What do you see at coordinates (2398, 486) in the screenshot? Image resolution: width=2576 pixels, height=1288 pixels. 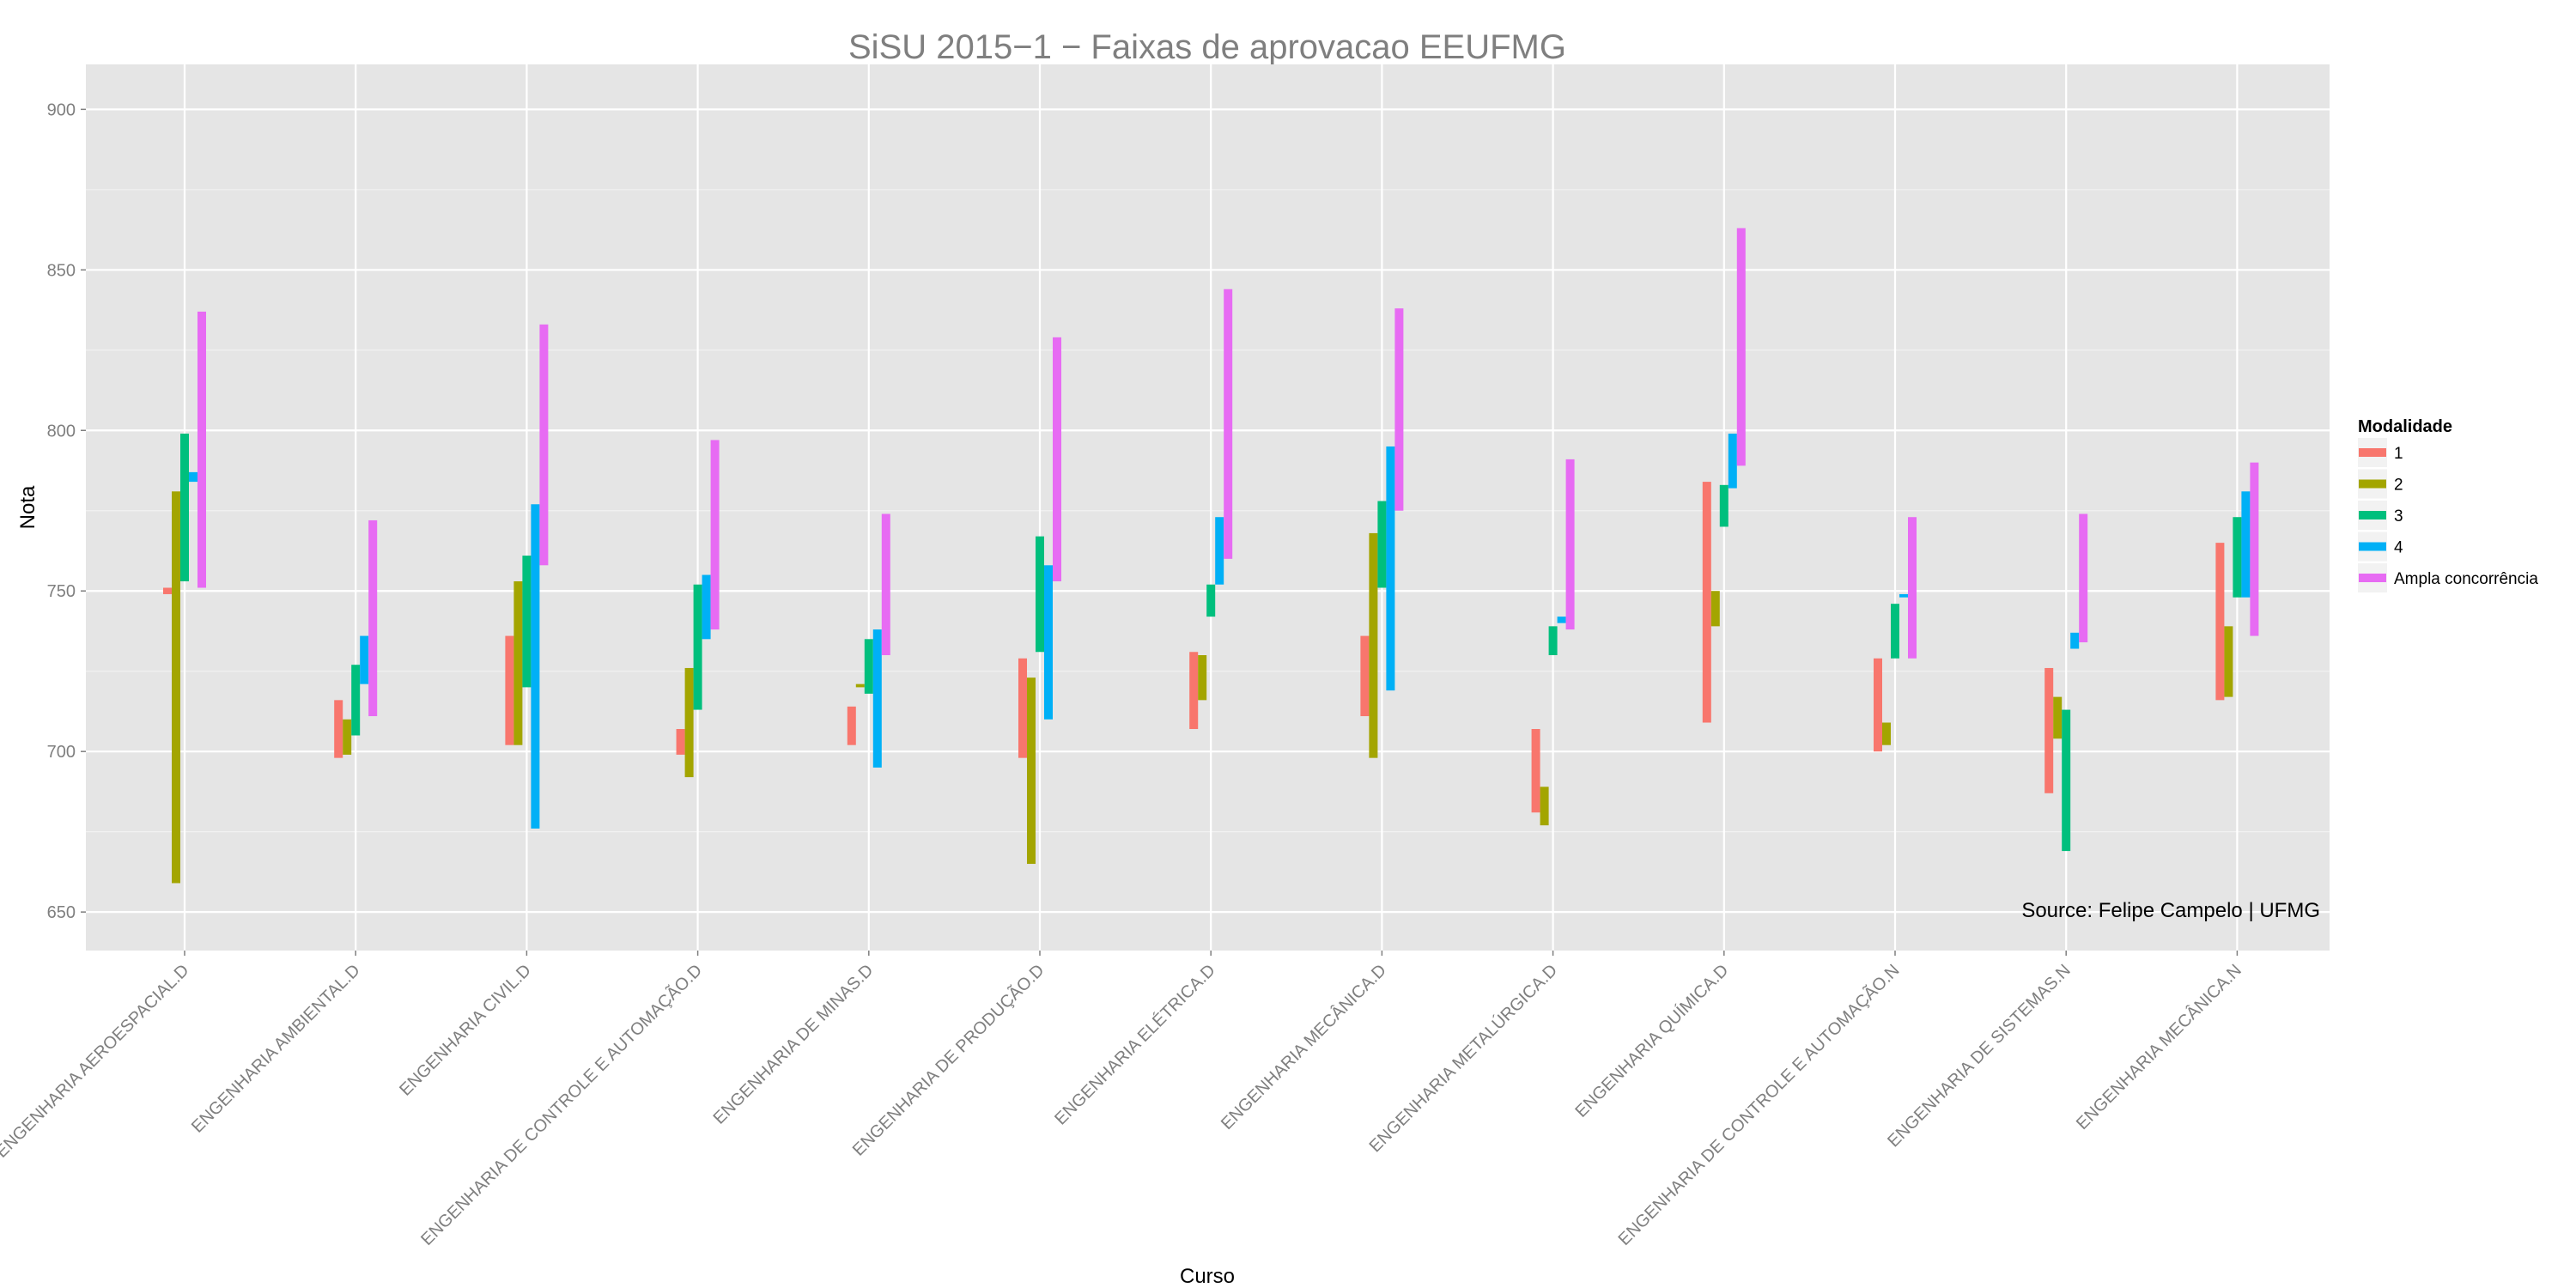 I see `legend-label: 2` at bounding box center [2398, 486].